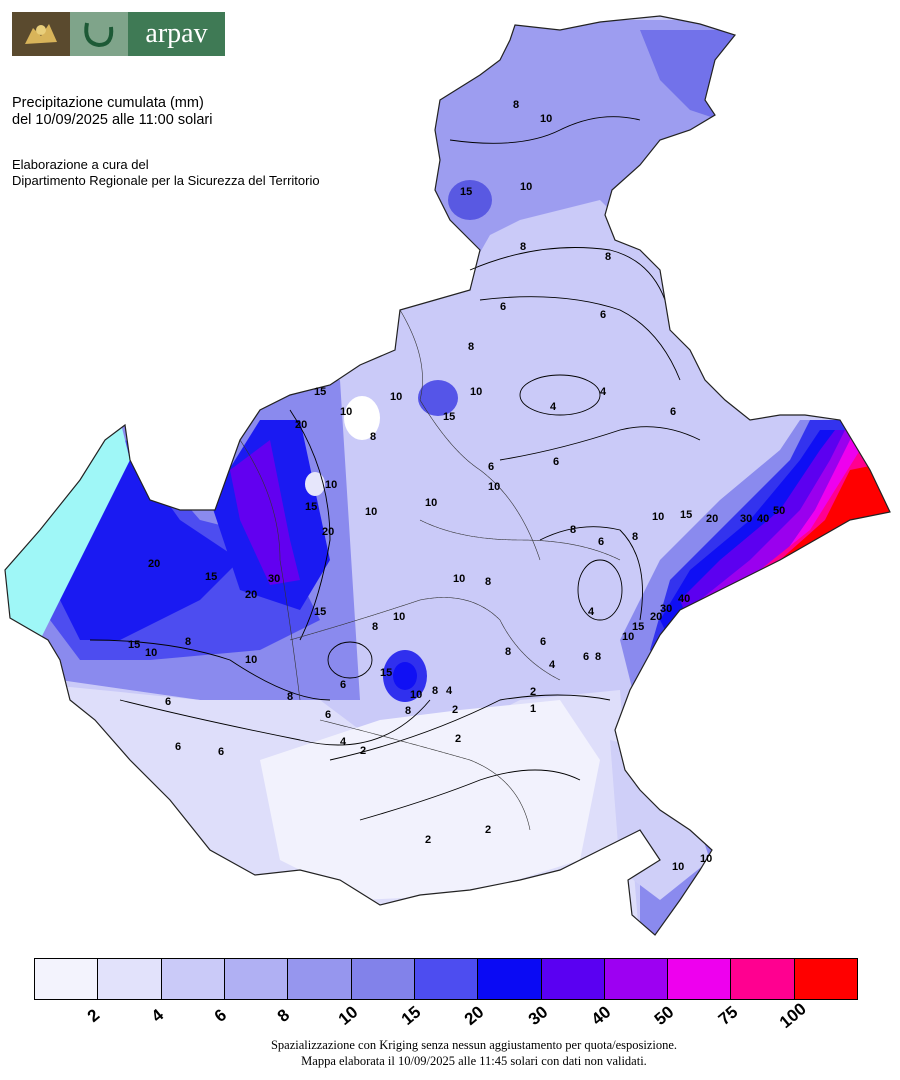  What do you see at coordinates (405, 676) in the screenshot?
I see `zone-30-colli` at bounding box center [405, 676].